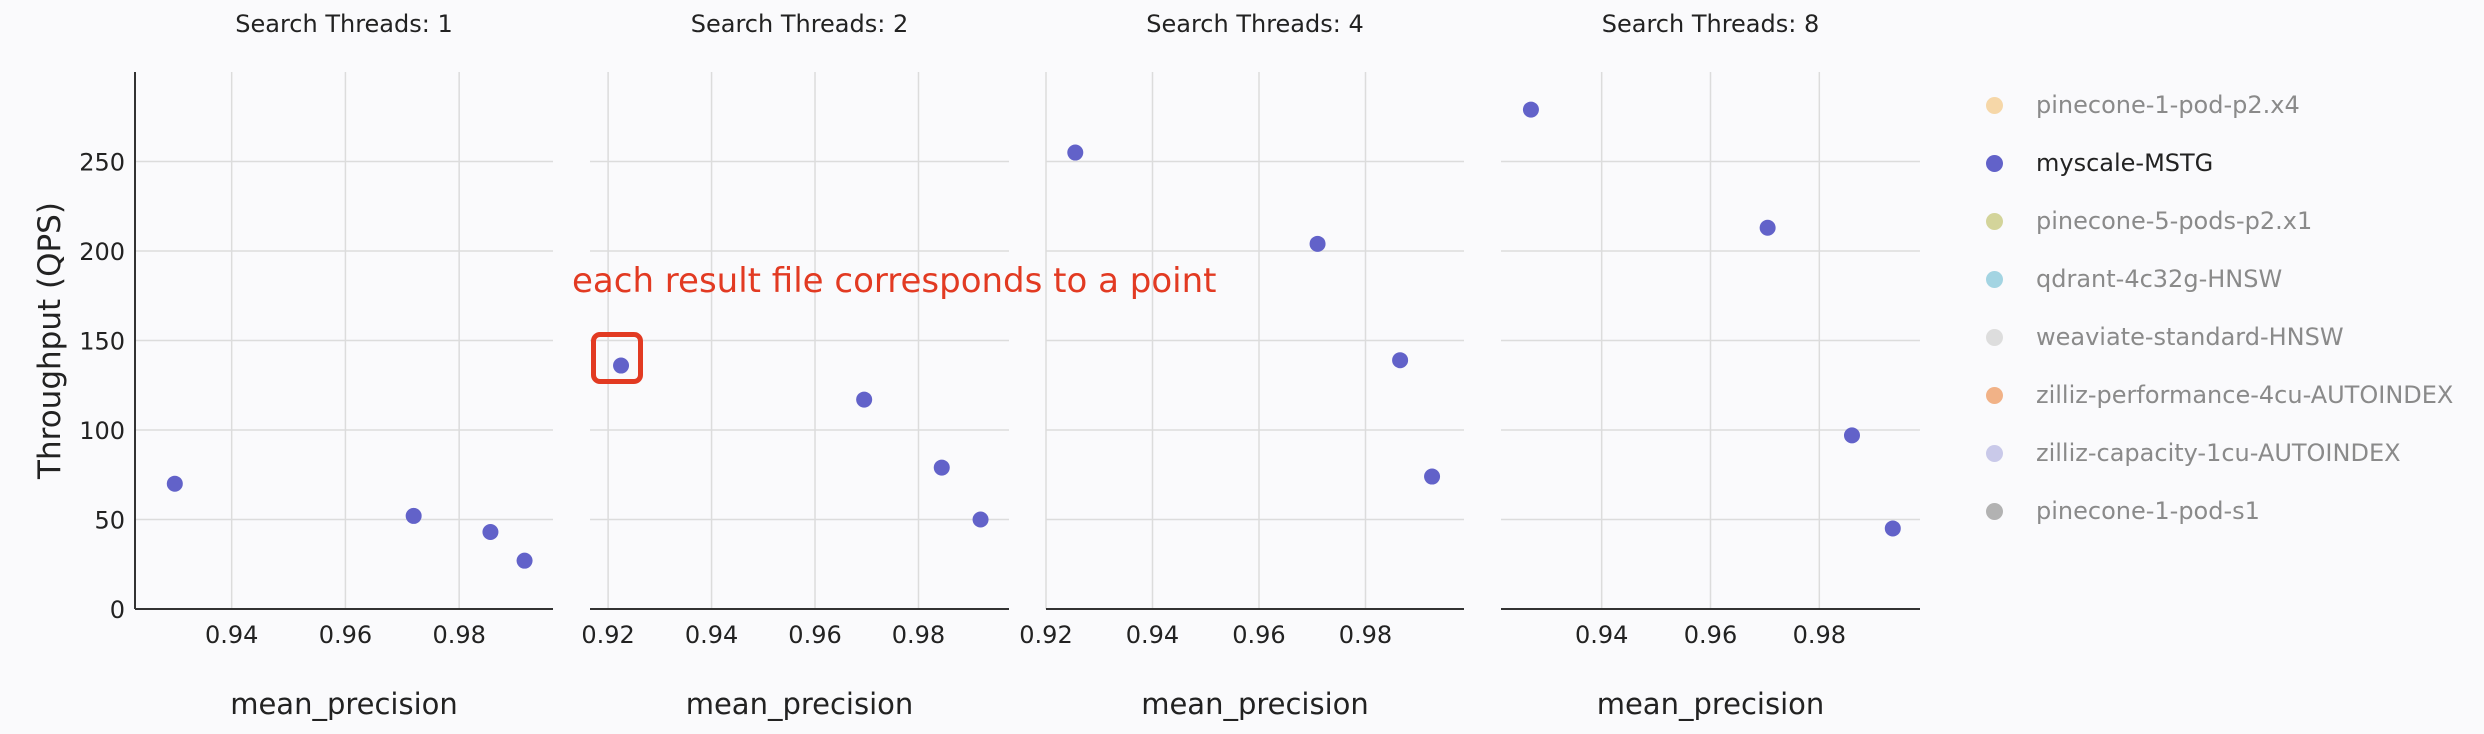  Describe the element at coordinates (50, 341) in the screenshot. I see `y-axis-title: Throughput (QPS)` at that location.